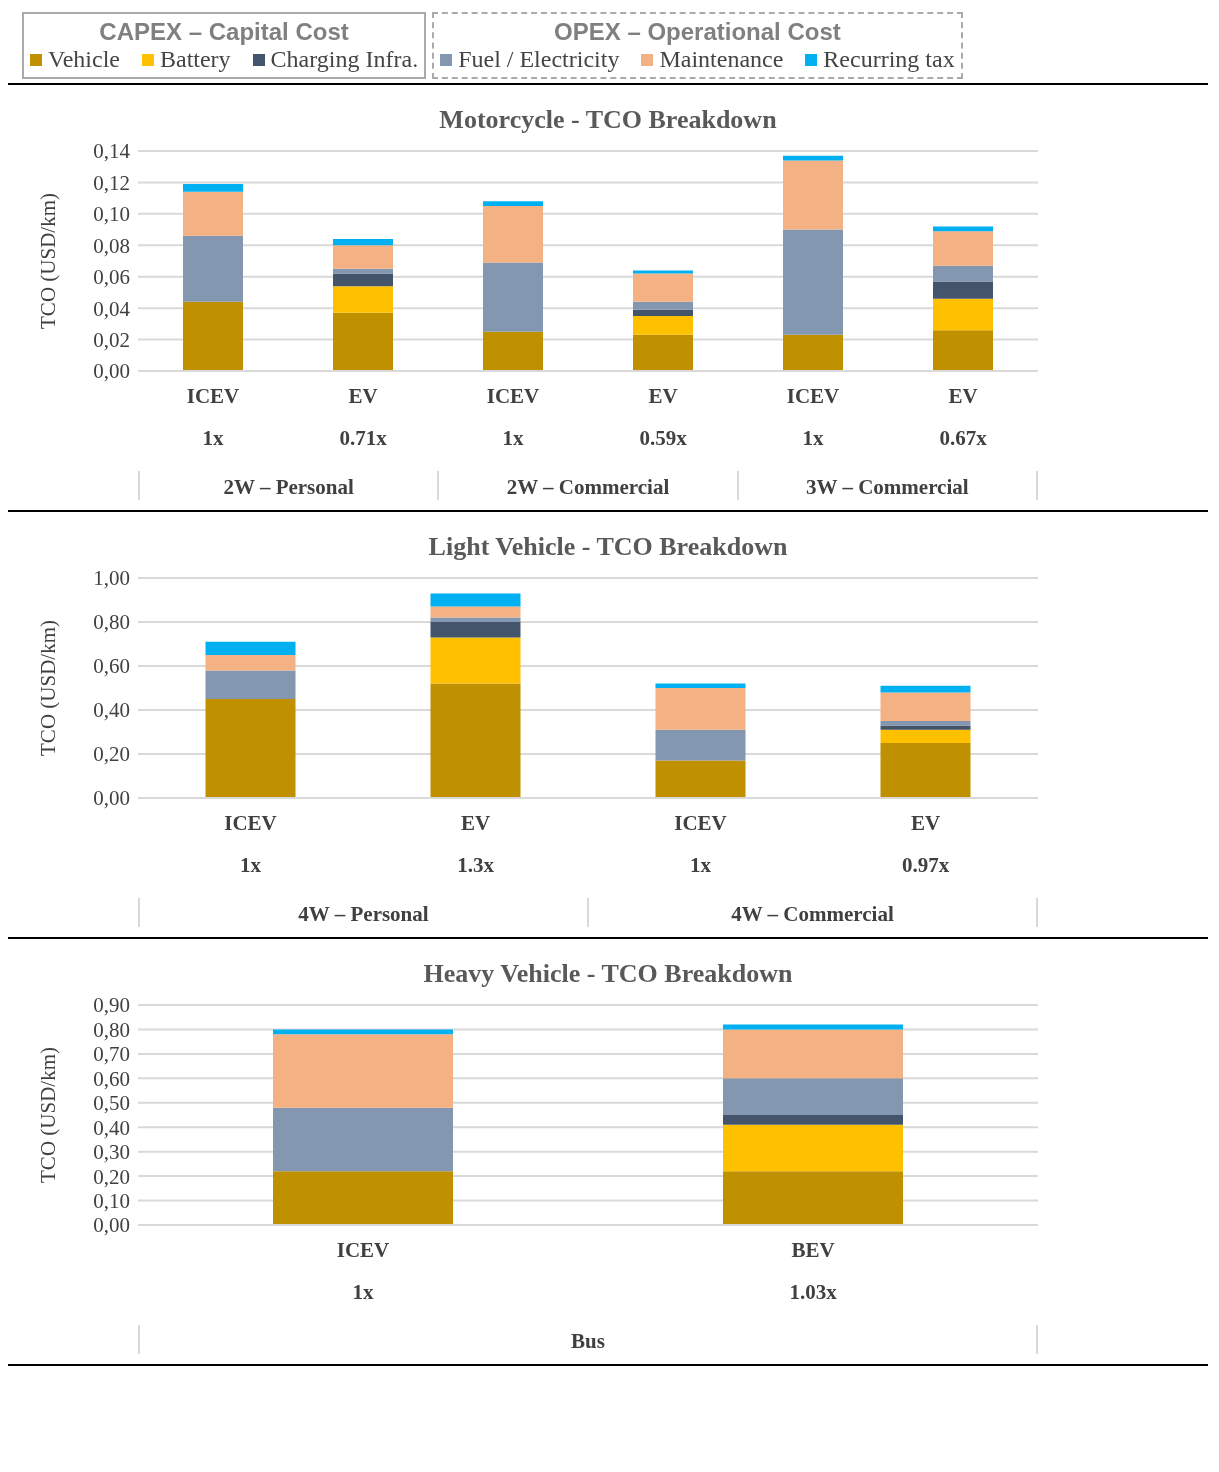  What do you see at coordinates (697, 32) in the screenshot?
I see `text: OPEX – Operational Cost` at bounding box center [697, 32].